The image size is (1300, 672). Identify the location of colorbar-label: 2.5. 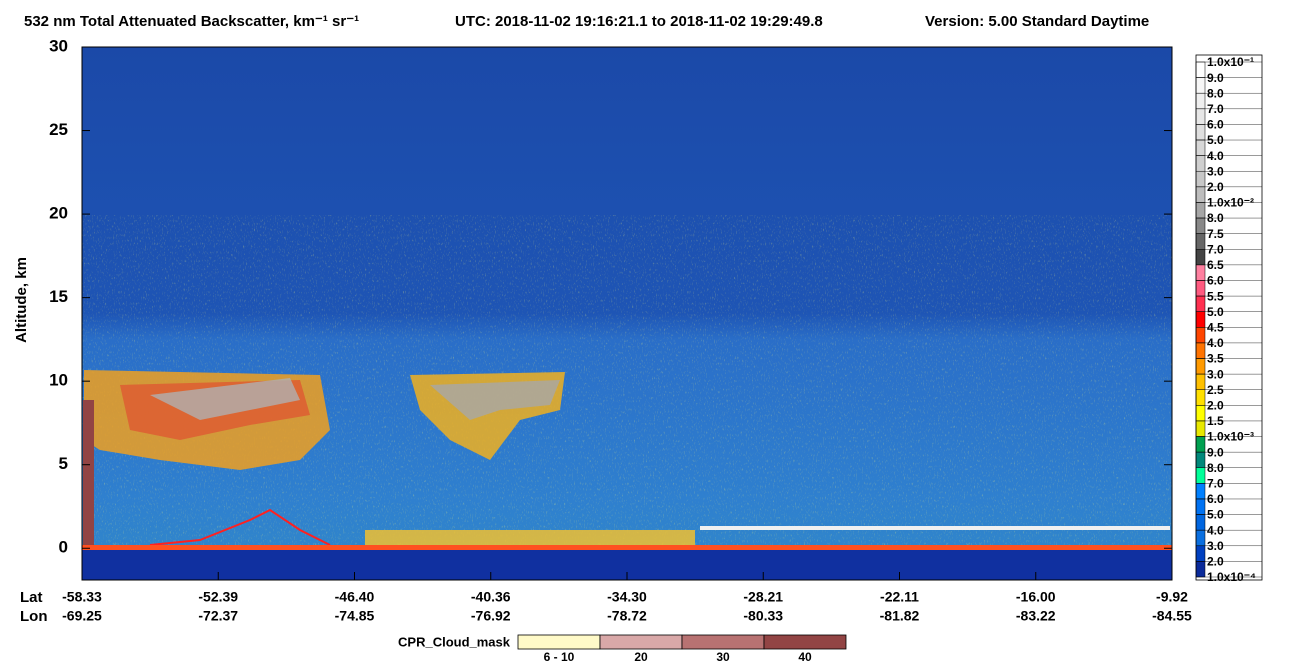
(1215, 390).